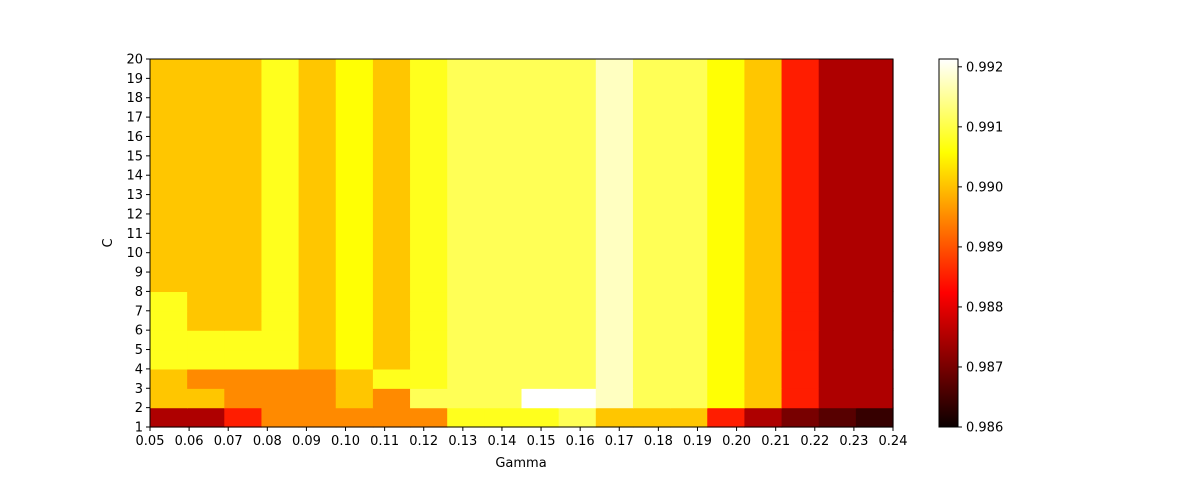 This screenshot has width=1197, height=484. What do you see at coordinates (139, 311) in the screenshot?
I see `y-tick-label: 7` at bounding box center [139, 311].